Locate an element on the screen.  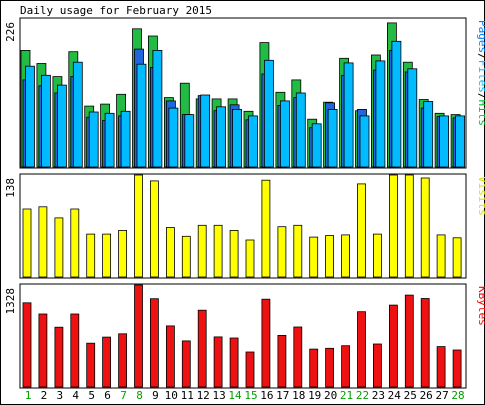
x-tick-label-day-18: 18 is located at coordinates (298, 395).